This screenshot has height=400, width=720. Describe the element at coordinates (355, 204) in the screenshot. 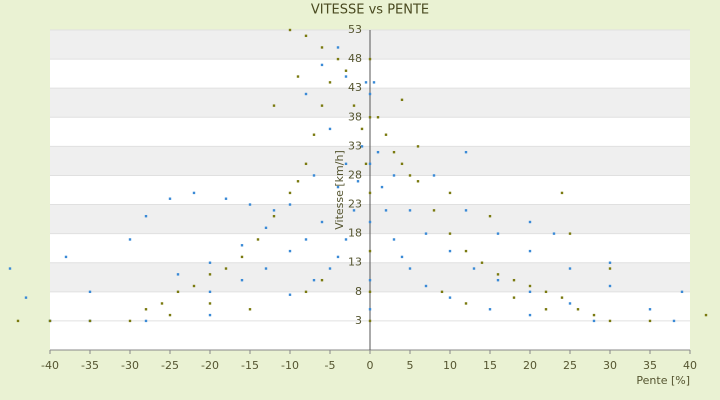

I see `y-tick-label: 23` at that location.